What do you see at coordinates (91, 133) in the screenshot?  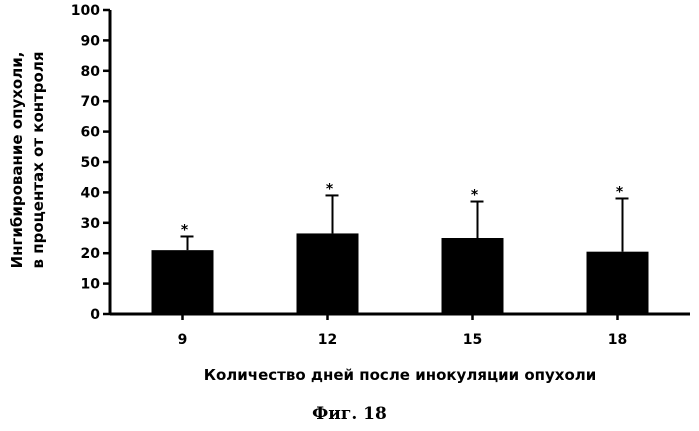 I see `y-tick-label: 60` at bounding box center [91, 133].